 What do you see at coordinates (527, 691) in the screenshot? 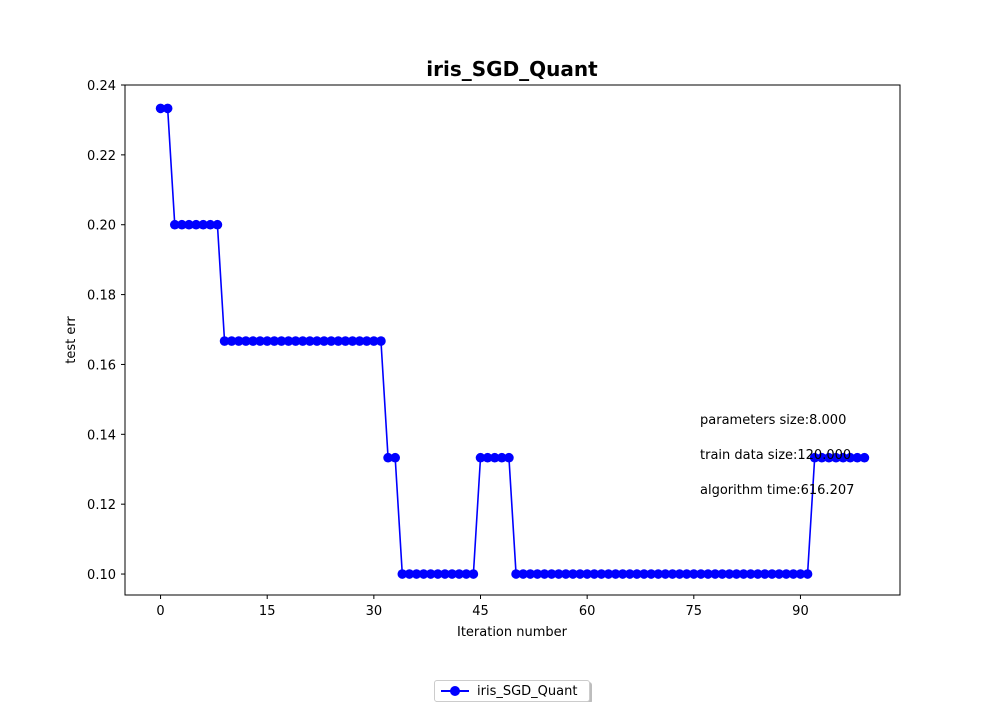
I see `legend-label: iris_SGD_Quant` at bounding box center [527, 691].